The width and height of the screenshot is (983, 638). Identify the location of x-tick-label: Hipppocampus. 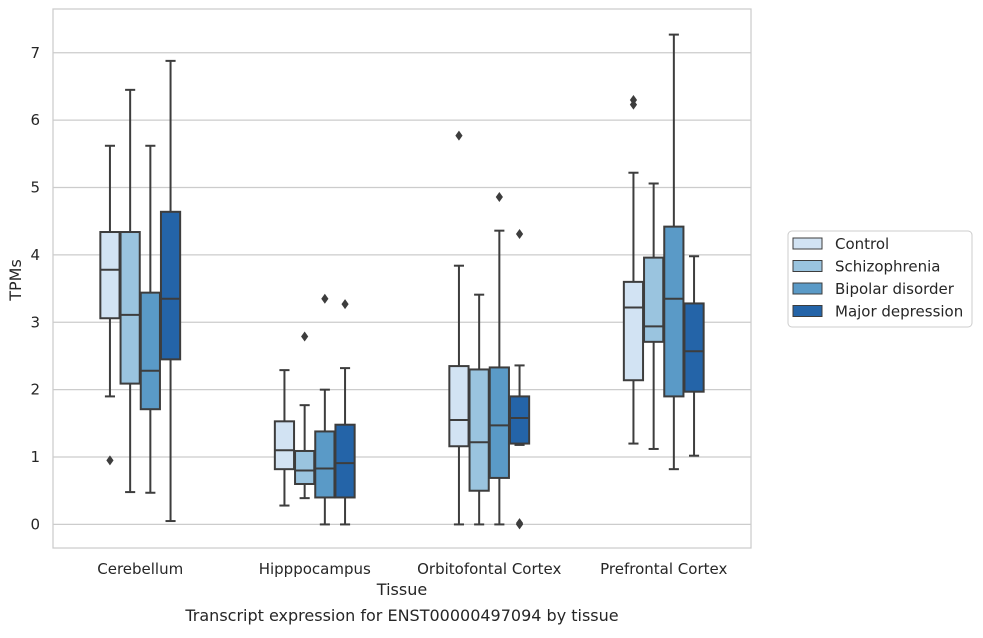
(315, 569).